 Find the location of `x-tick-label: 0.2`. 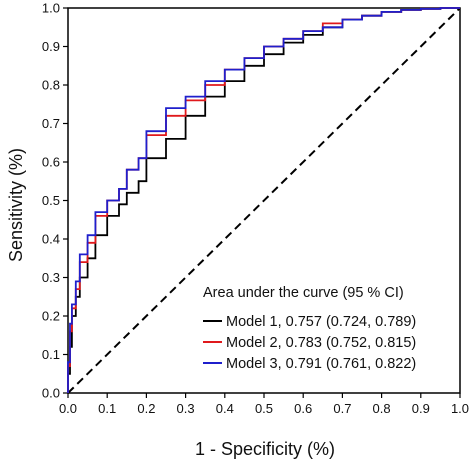

x-tick-label: 0.2 is located at coordinates (146, 408).